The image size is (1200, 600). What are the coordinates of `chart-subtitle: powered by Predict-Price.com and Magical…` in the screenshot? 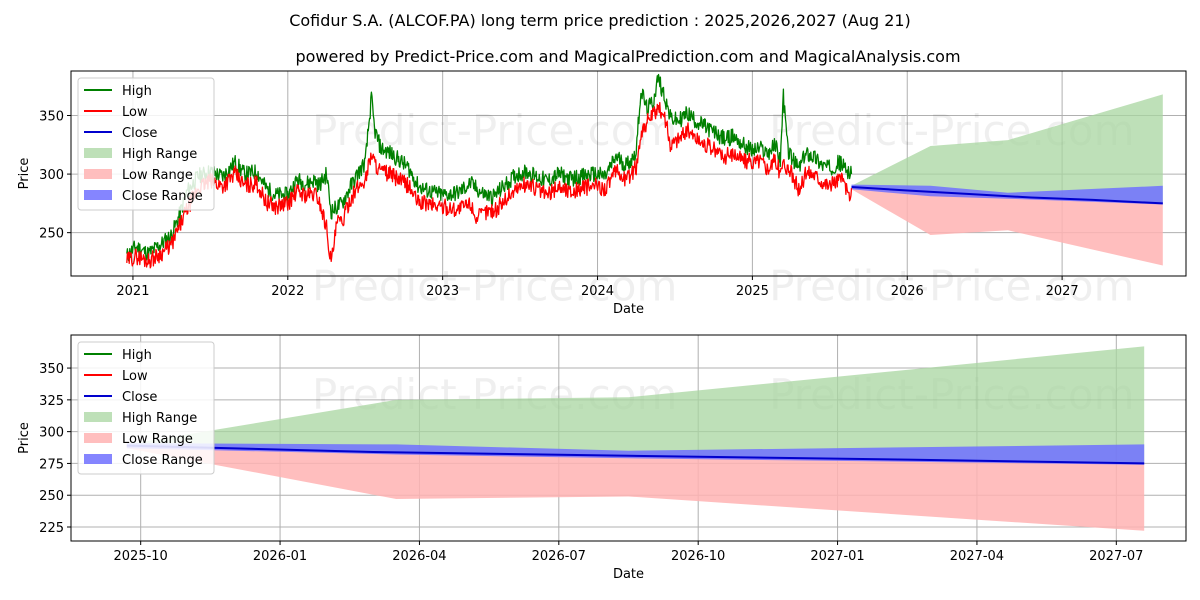 It's located at (627, 56).